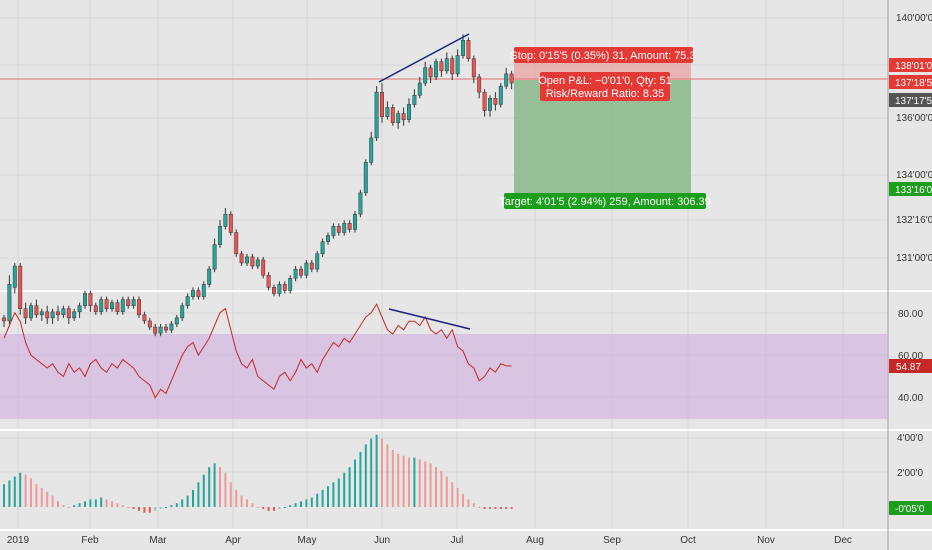 Image resolution: width=932 pixels, height=550 pixels. Describe the element at coordinates (910, 65) in the screenshot. I see `stop-price-tag` at that location.